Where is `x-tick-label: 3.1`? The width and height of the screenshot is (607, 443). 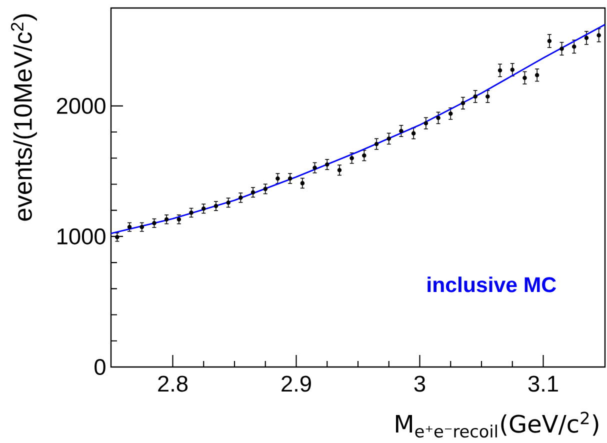
x-tick-label: 3.1 is located at coordinates (543, 384).